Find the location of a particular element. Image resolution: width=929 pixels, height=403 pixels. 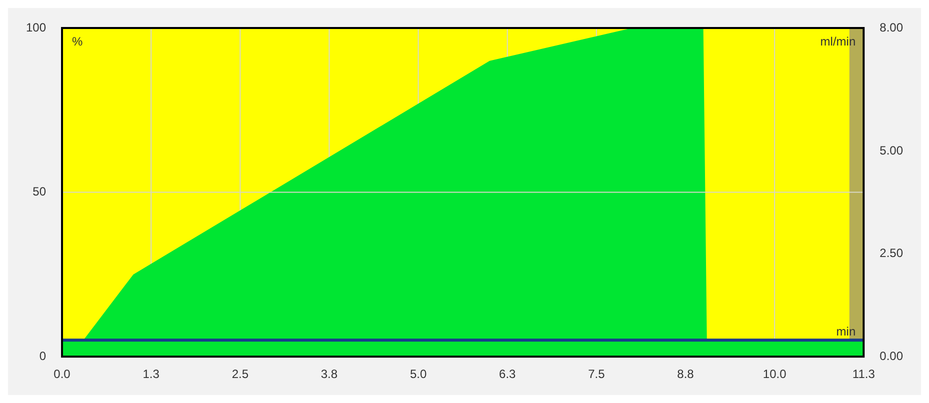

y-tick-label: 100 is located at coordinates (36, 27).